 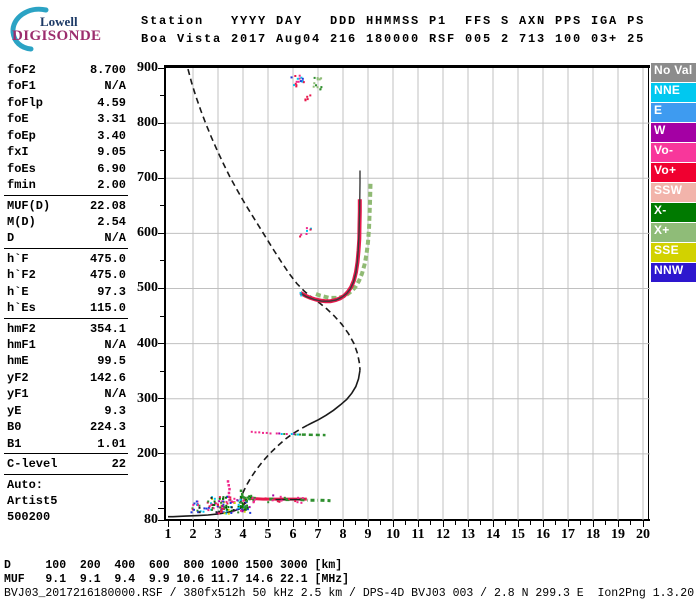 I want to click on param-value: 3.40, so click(x=111, y=135).